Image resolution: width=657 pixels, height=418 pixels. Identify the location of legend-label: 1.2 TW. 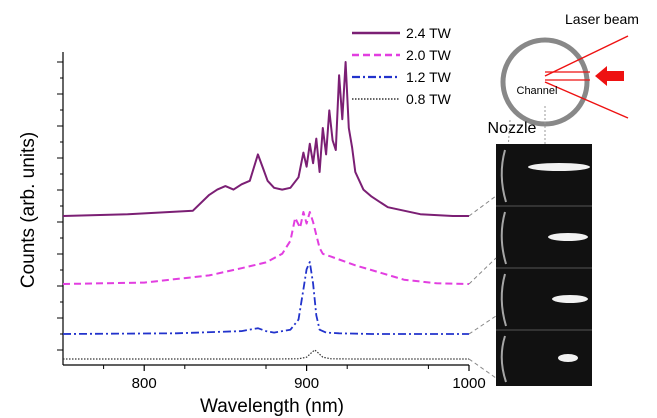
(429, 77).